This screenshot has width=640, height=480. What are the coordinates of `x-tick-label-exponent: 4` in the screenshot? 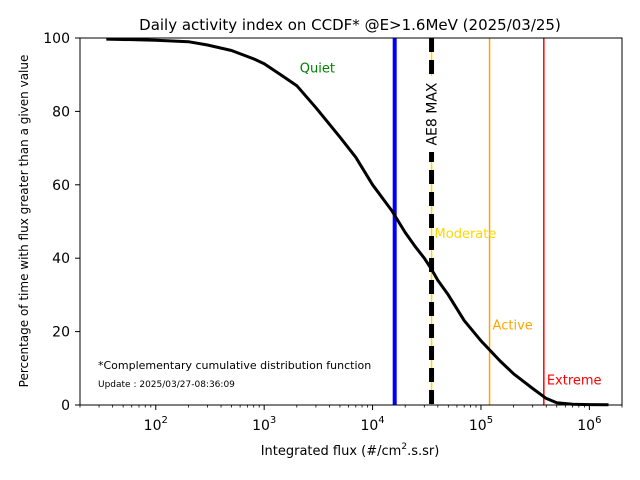 It's located at (381, 420).